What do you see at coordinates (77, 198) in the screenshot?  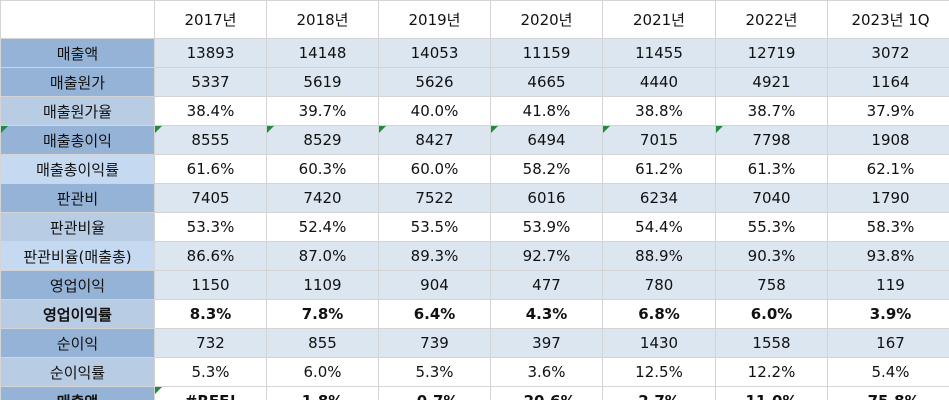 I see `row-label-cell: 판관비` at bounding box center [77, 198].